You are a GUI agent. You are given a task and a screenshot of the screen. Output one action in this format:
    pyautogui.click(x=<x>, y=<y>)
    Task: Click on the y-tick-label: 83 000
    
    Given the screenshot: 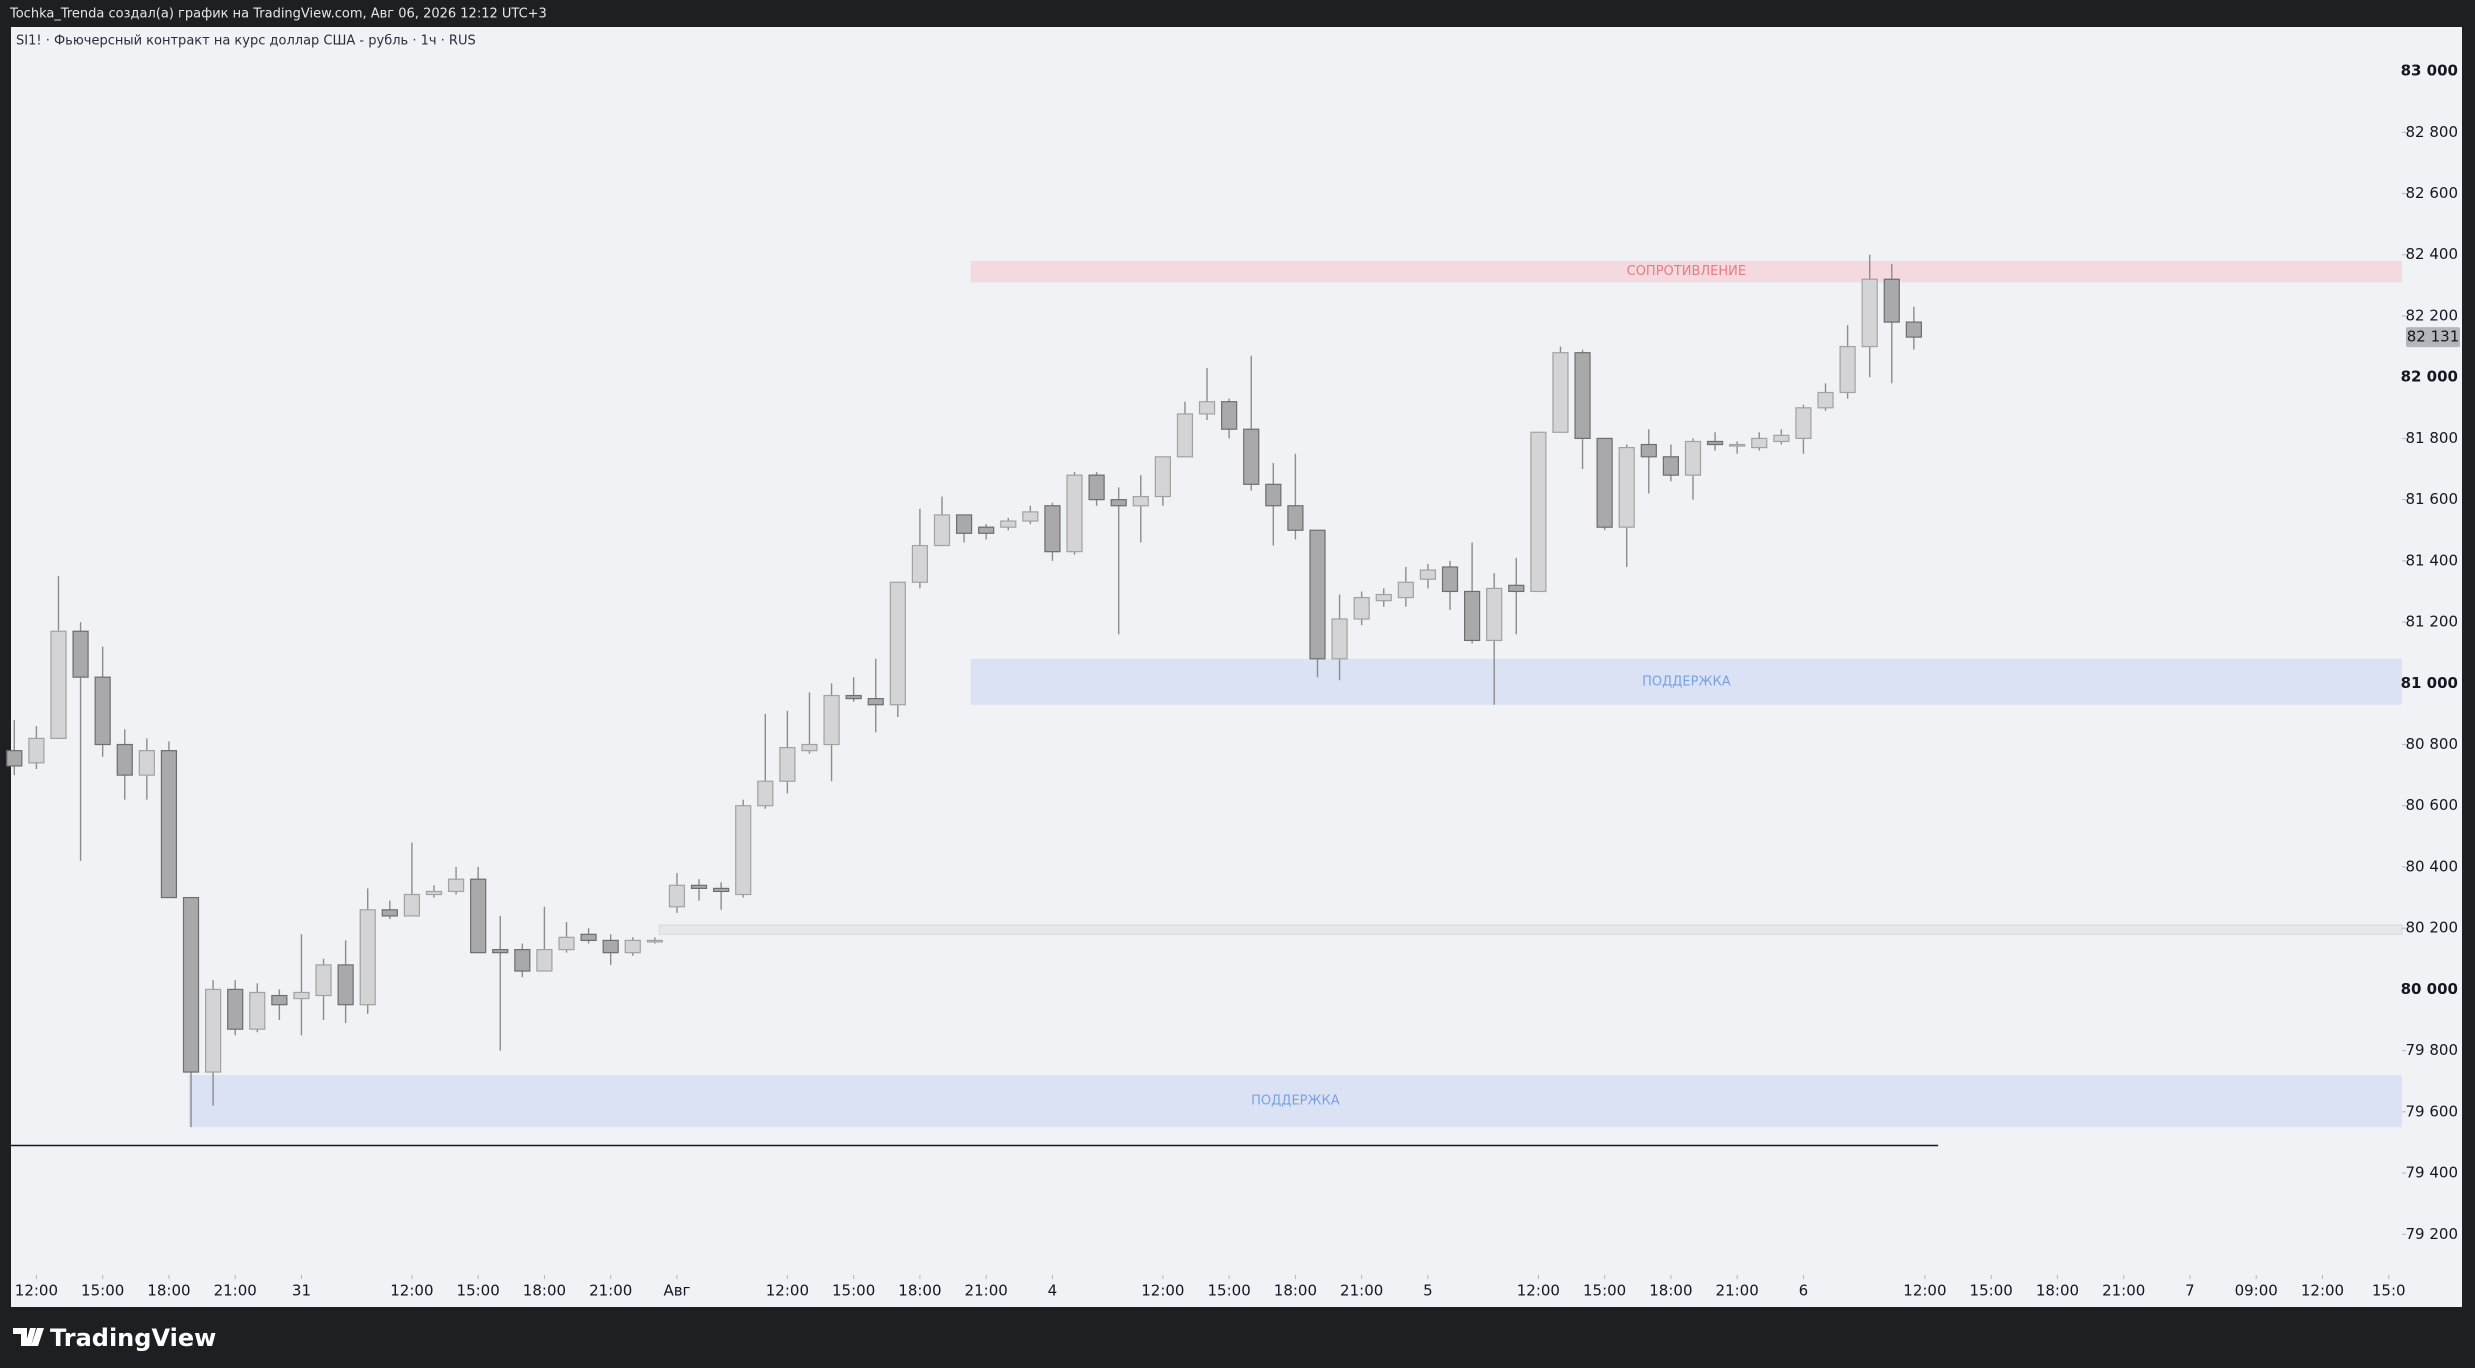 What is the action you would take?
    pyautogui.click(x=2429, y=71)
    